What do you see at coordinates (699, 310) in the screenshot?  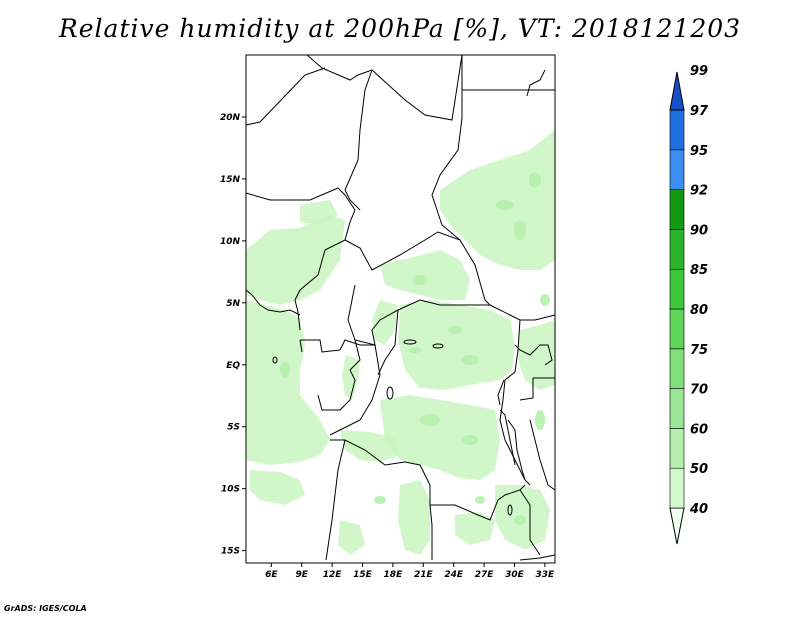 I see `colorbar-label: 80` at bounding box center [699, 310].